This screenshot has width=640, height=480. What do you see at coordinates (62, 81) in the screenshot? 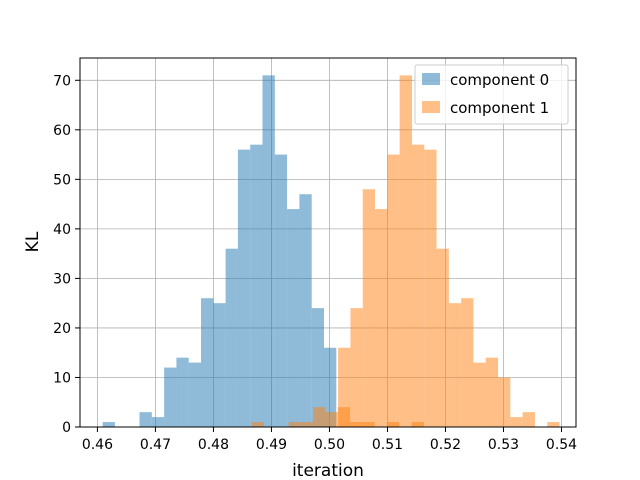
I see `y-tick-label: 70` at bounding box center [62, 81].